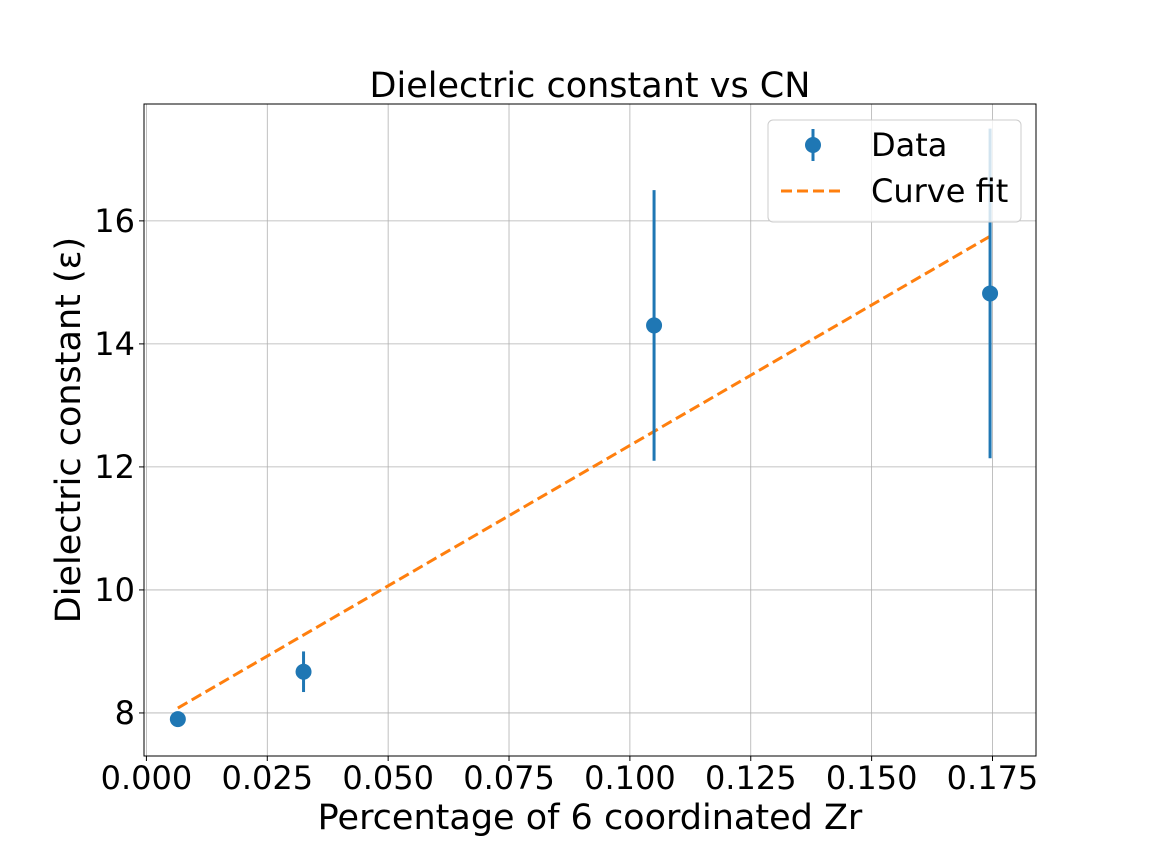 This screenshot has width=1152, height=864. I want to click on legend-box, so click(894, 171).